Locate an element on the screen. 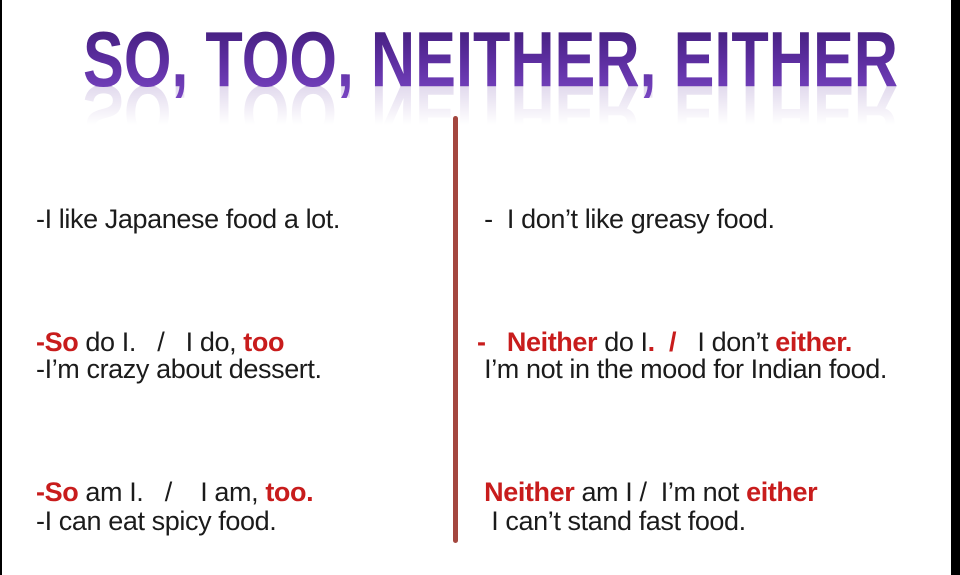 This screenshot has height=575, width=960. reflection-fade-overlay is located at coordinates (480, 118).